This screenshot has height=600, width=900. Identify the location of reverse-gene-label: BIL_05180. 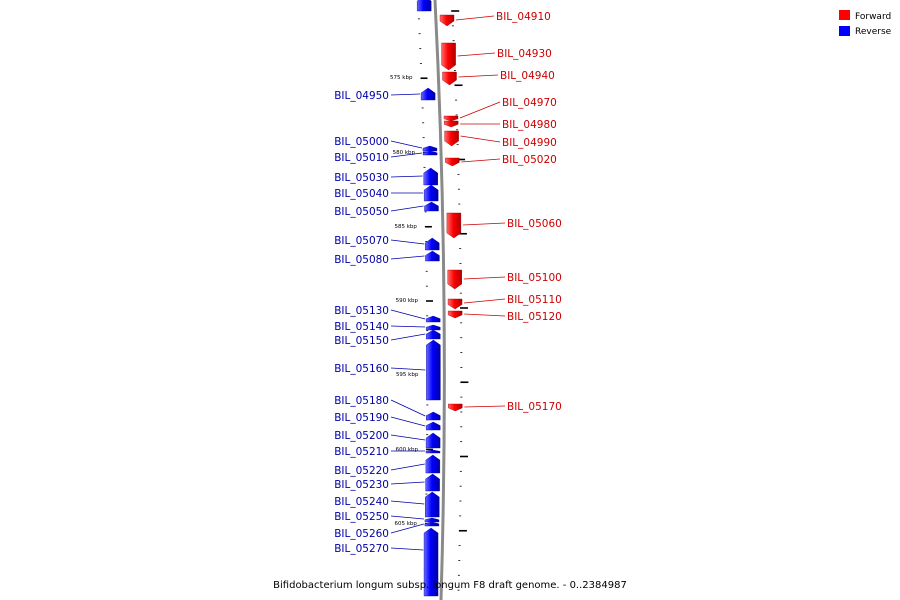
(361, 401).